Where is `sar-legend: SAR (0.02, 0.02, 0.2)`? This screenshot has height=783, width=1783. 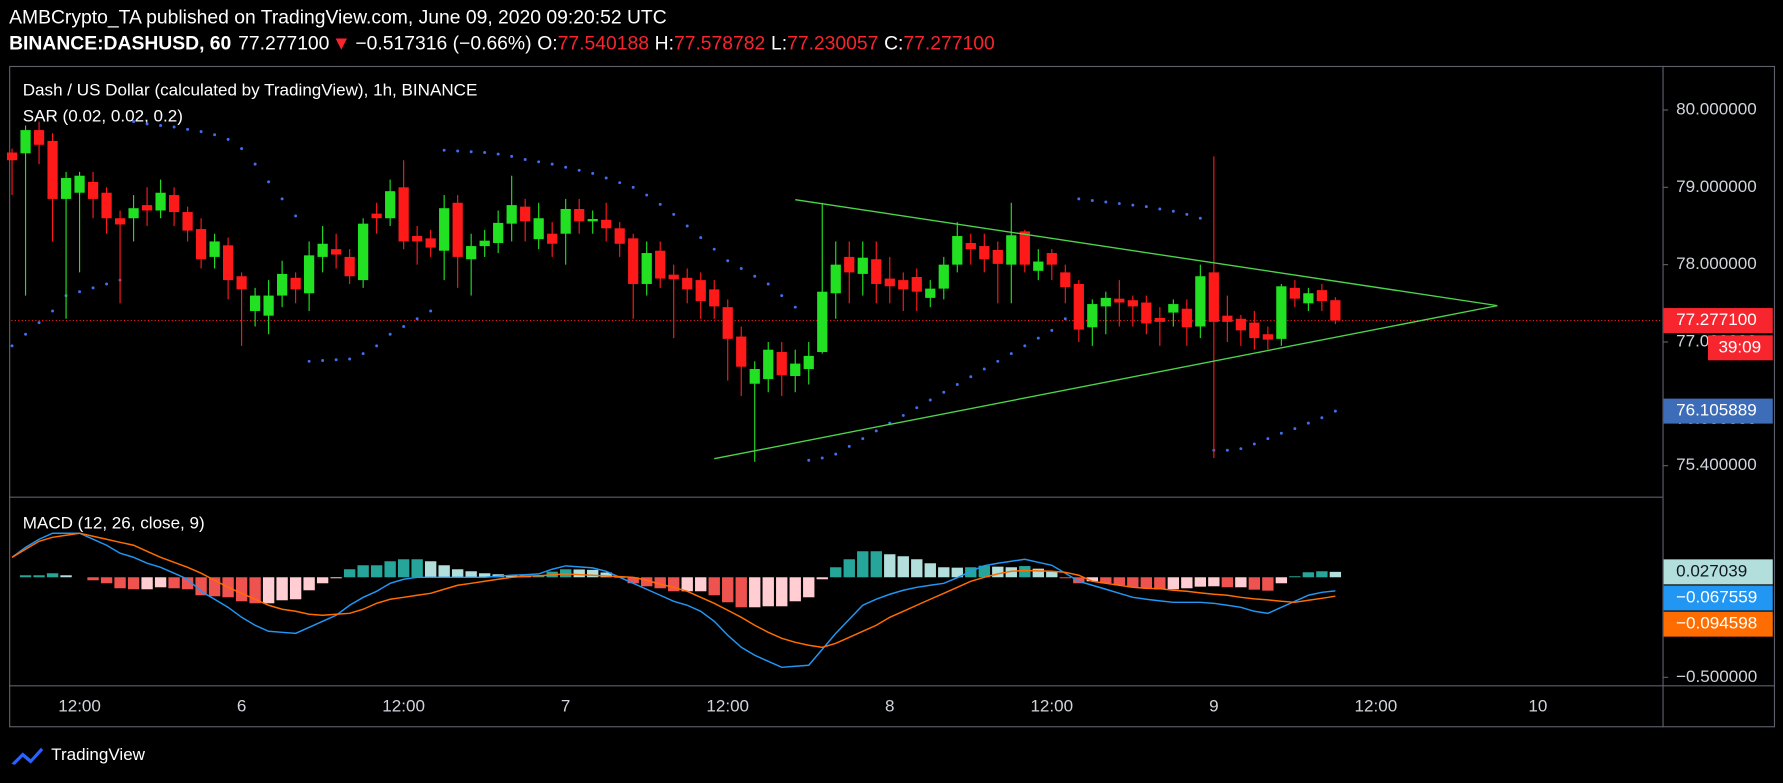
sar-legend: SAR (0.02, 0.02, 0.2) is located at coordinates (103, 116).